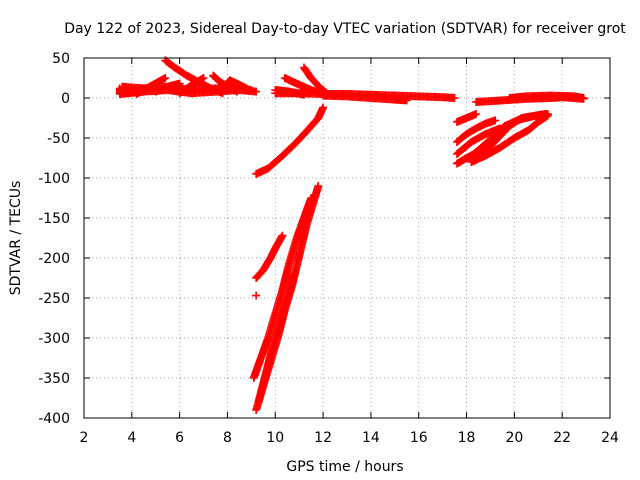 The image size is (640, 480). What do you see at coordinates (371, 438) in the screenshot?
I see `x-tick-label: 14` at bounding box center [371, 438].